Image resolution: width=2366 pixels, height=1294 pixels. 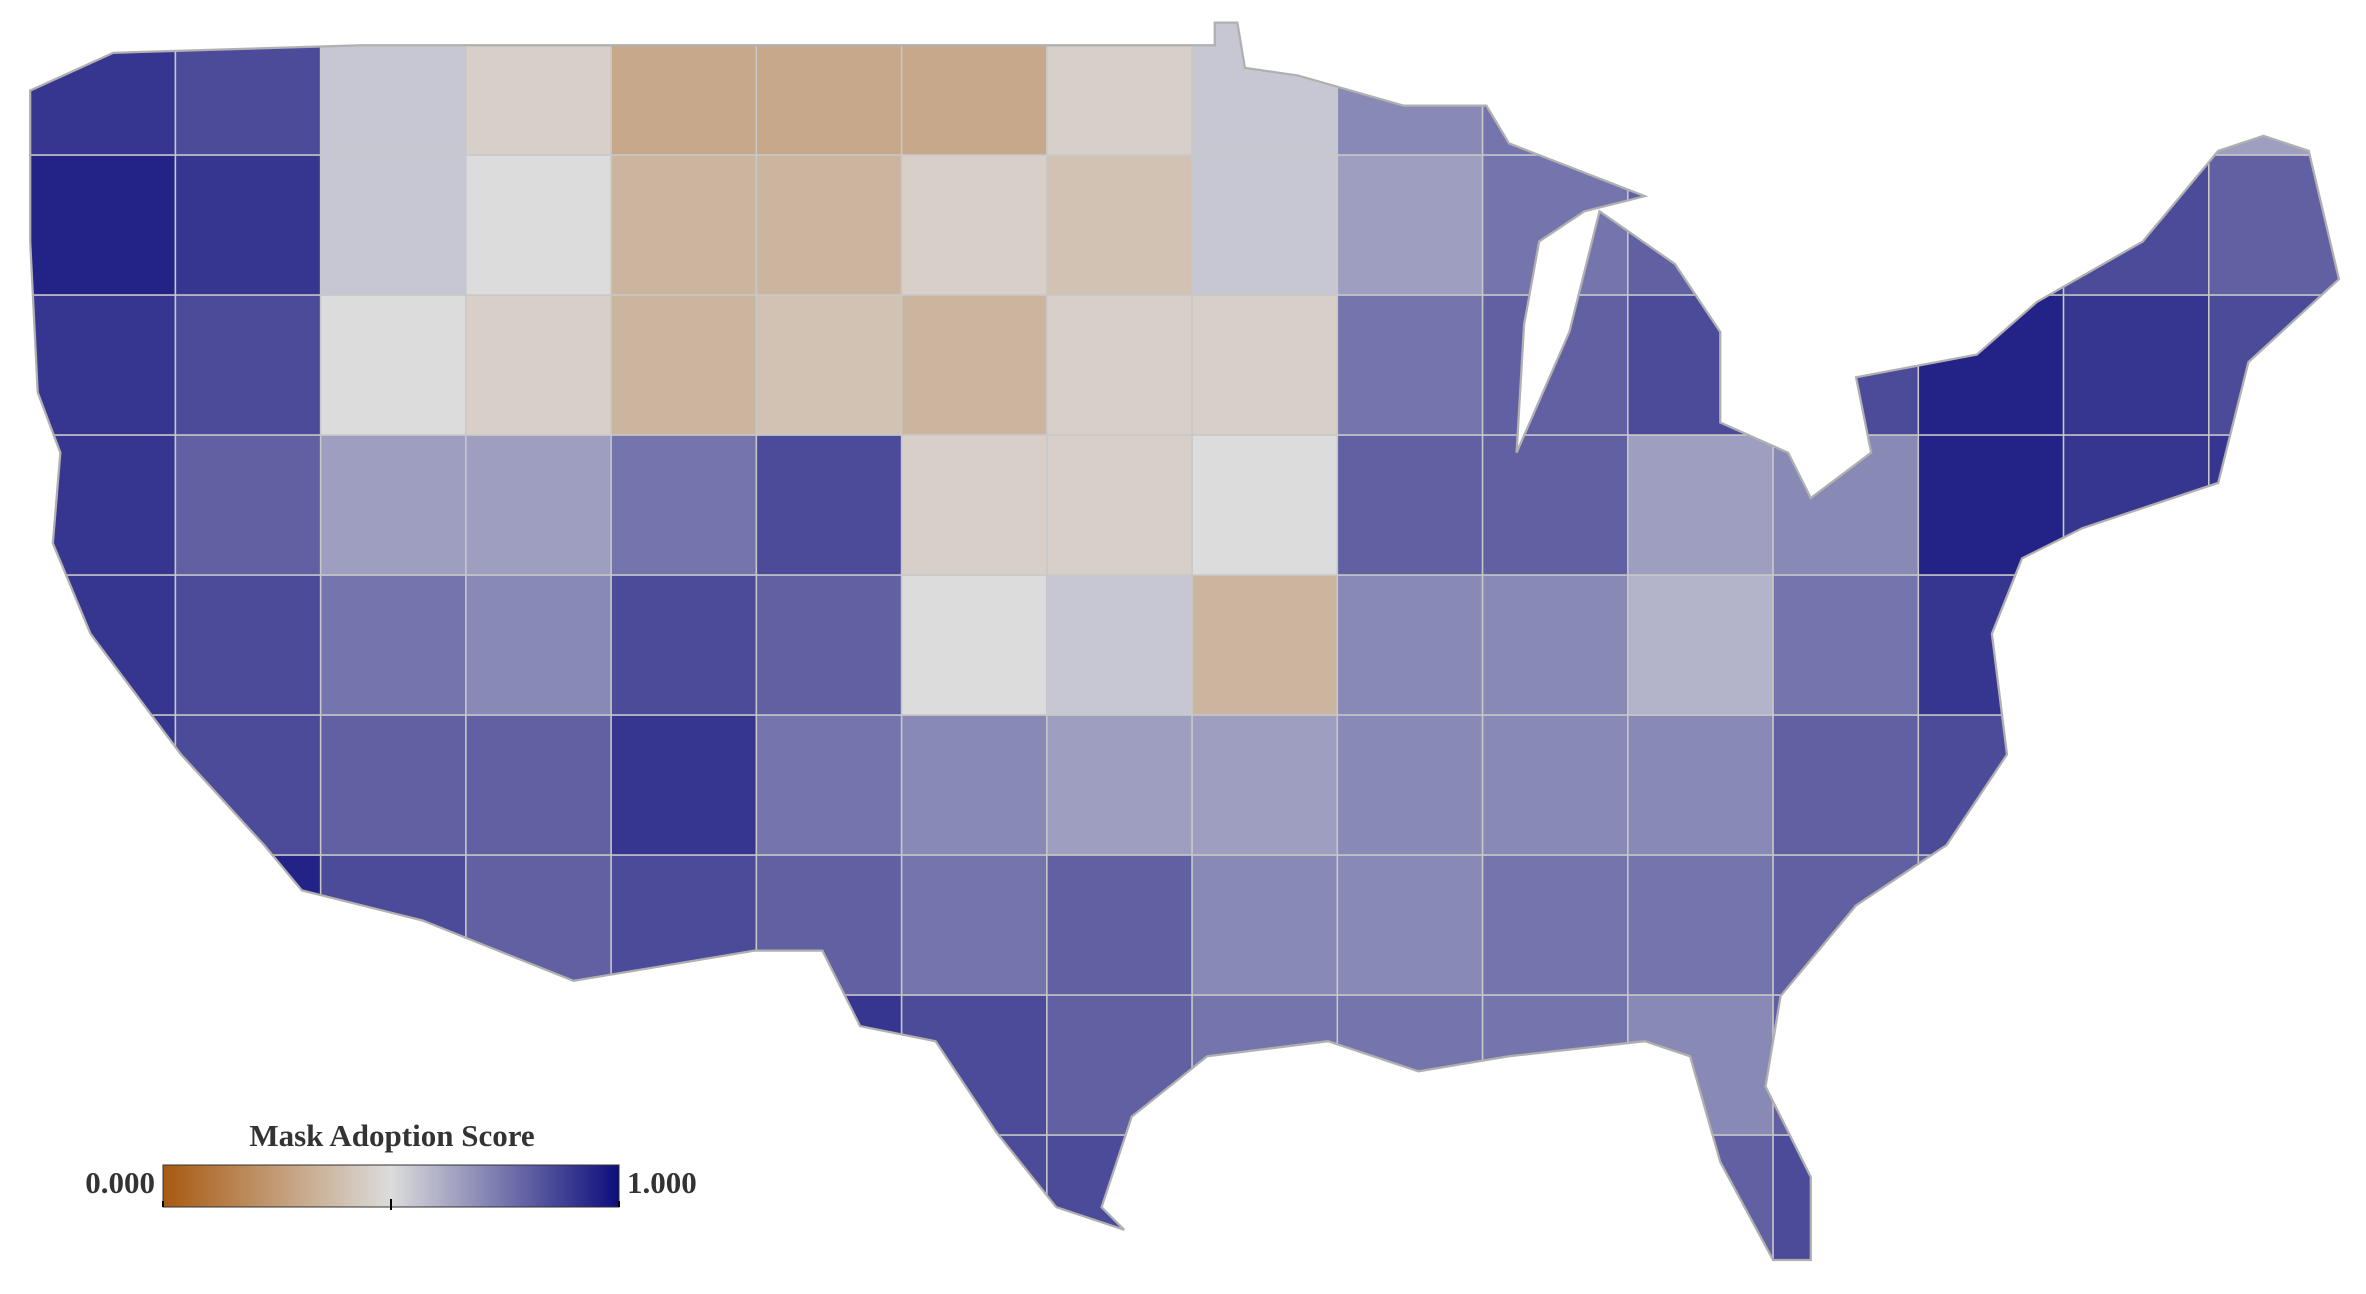 I want to click on legend-title: Mask Adoption Score, so click(x=391, y=1135).